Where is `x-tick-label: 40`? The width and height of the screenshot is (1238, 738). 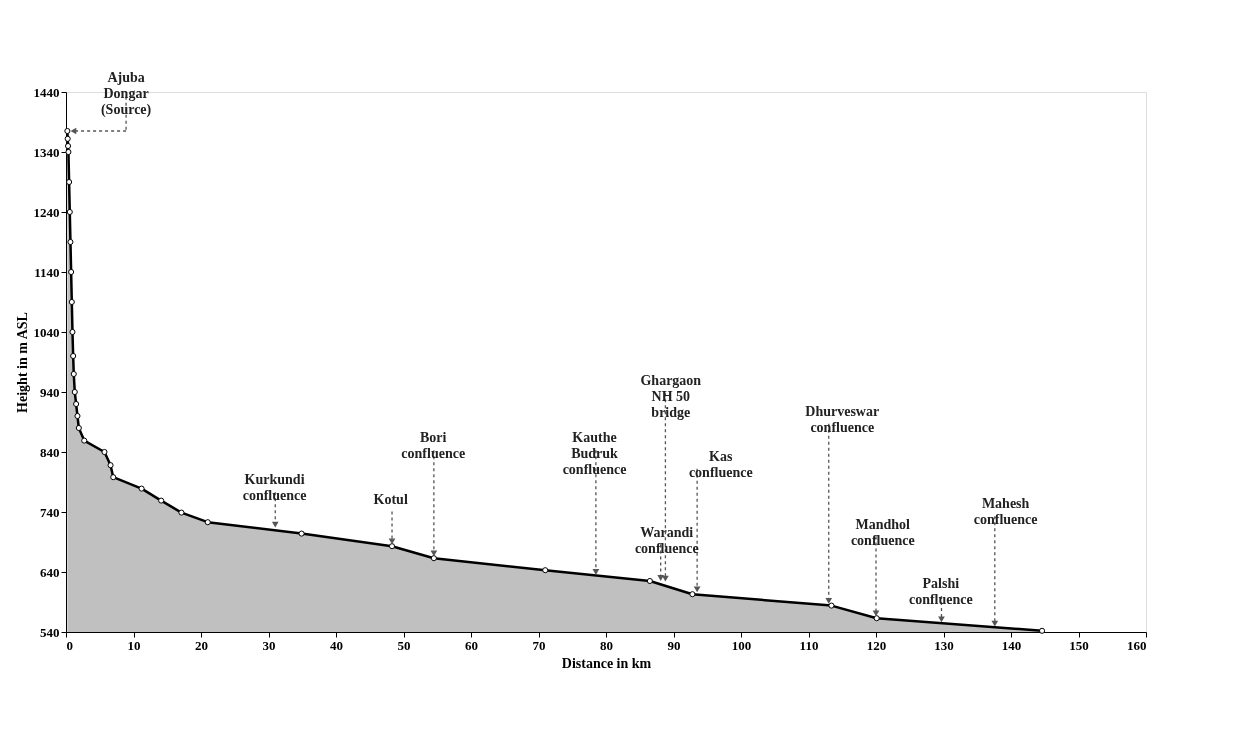 x-tick-label: 40 is located at coordinates (336, 645).